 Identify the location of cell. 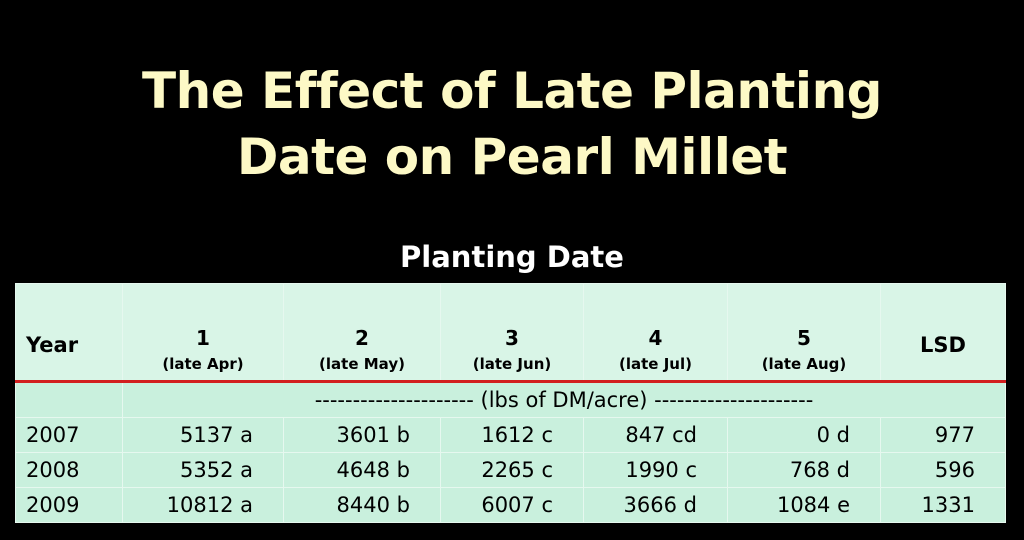
(69, 399).